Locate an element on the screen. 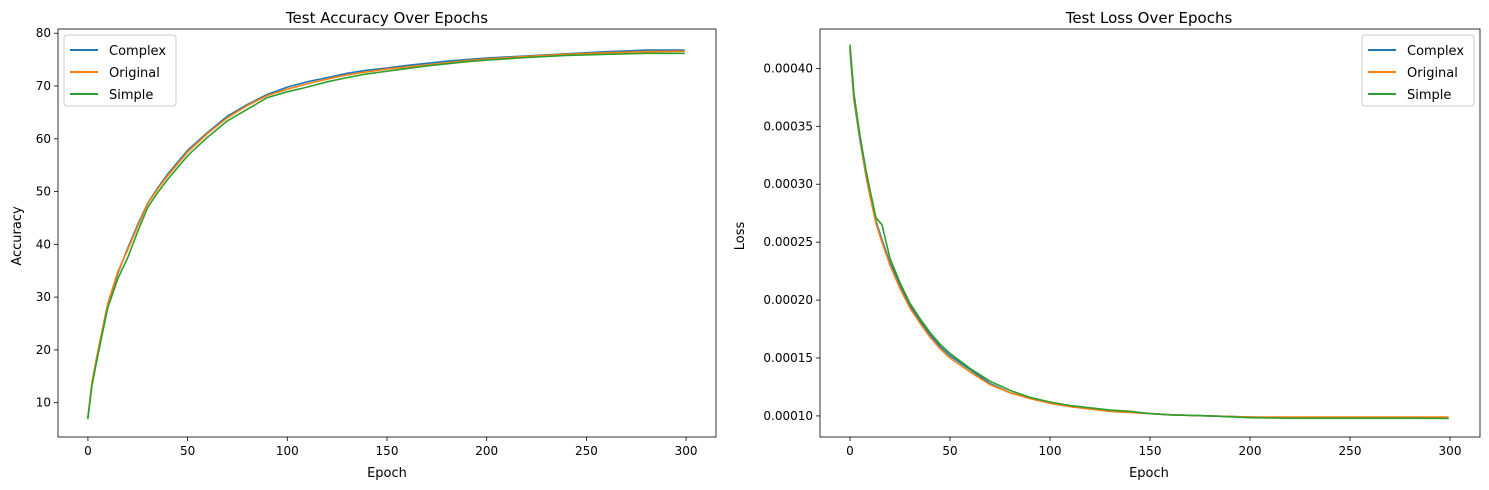  y-tick-label: 0.00020 is located at coordinates (788, 300).